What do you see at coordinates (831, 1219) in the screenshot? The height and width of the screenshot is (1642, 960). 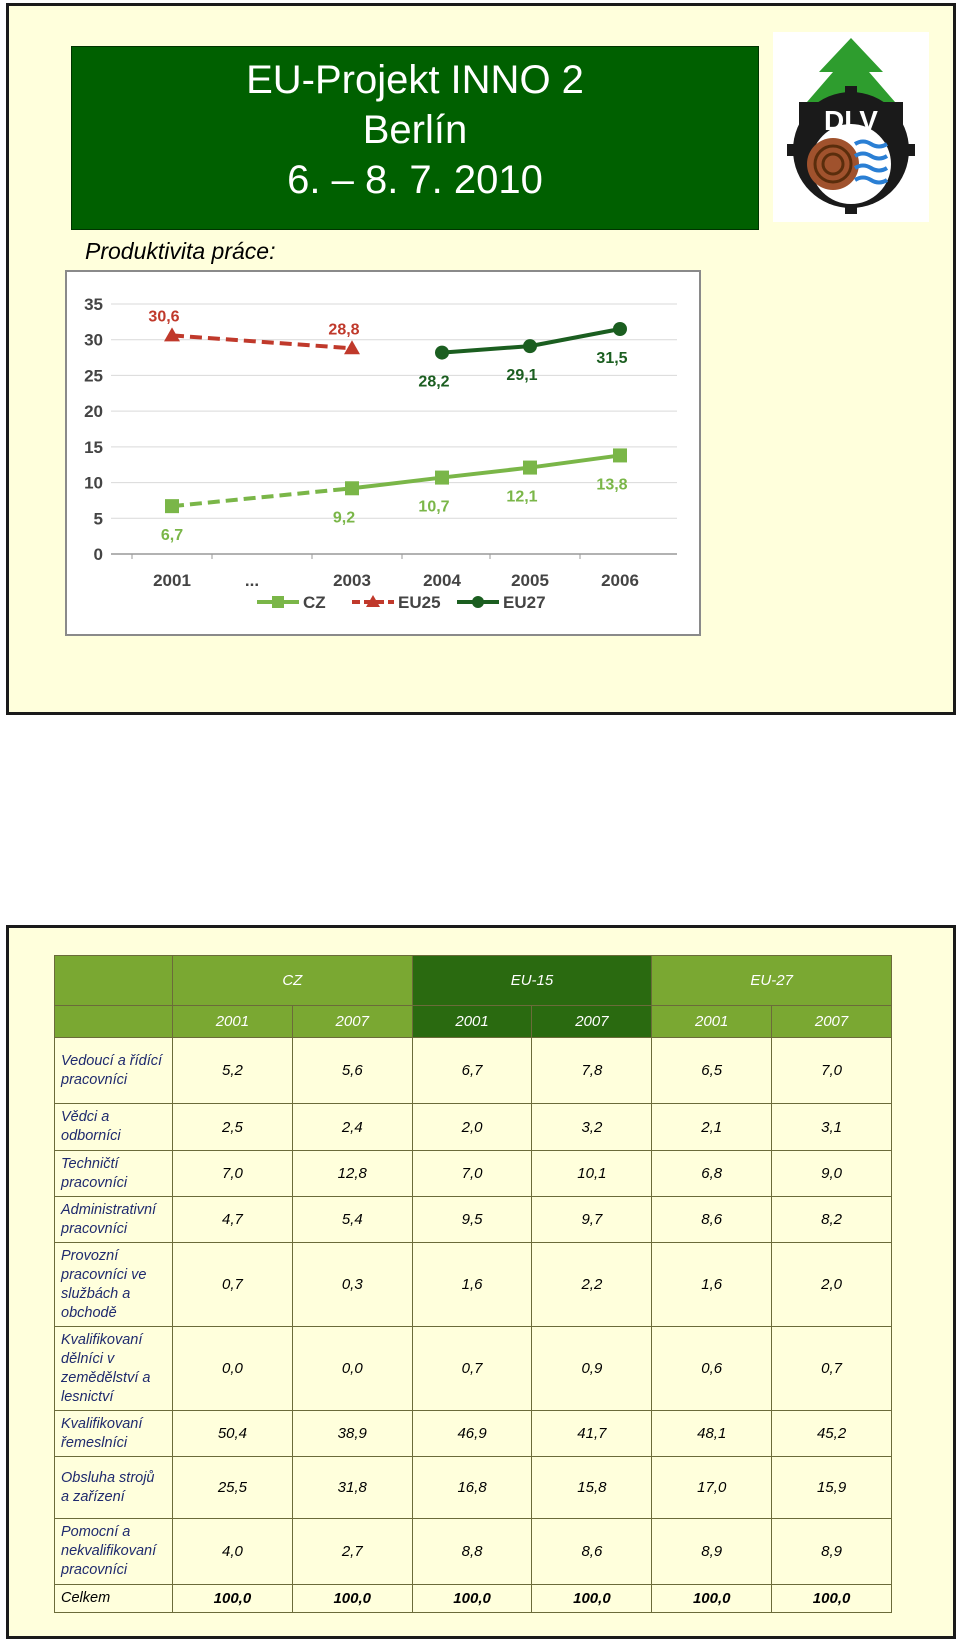 I see `table-cell: 8,2` at bounding box center [831, 1219].